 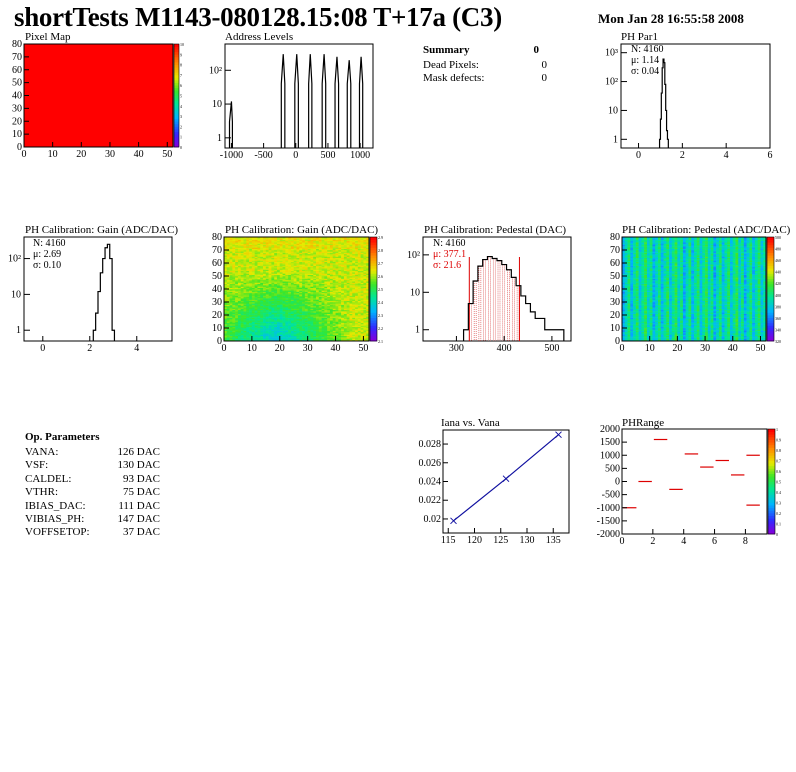 I want to click on ph-par1-stats: N: 4160 μ: 1.14 σ: 0.04, so click(x=647, y=60).